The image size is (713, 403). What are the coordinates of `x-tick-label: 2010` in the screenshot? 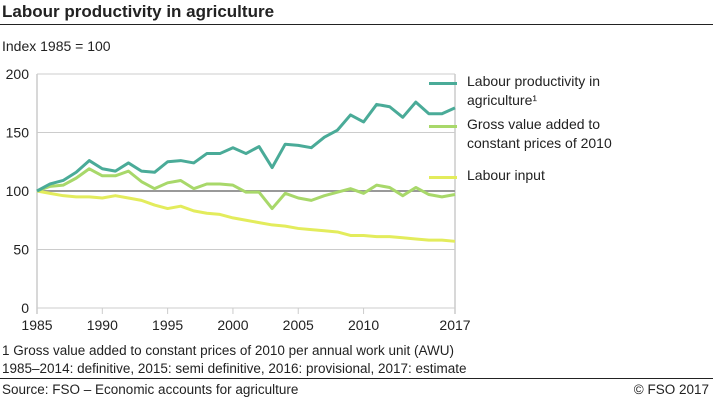 It's located at (363, 325).